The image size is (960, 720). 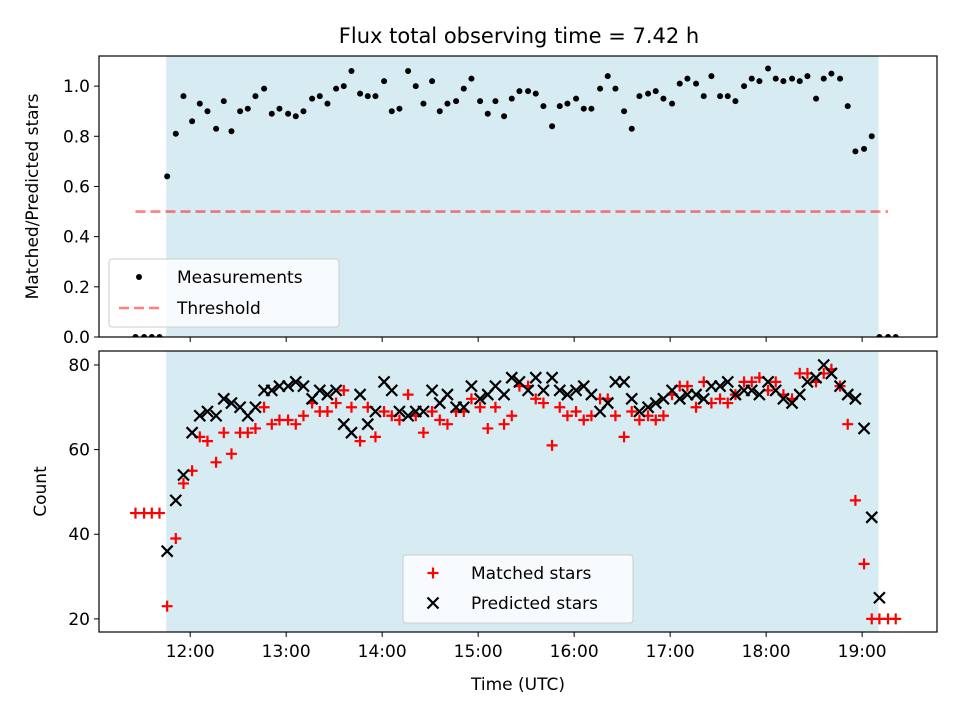 What do you see at coordinates (79, 535) in the screenshot?
I see `y-tick-label: 40` at bounding box center [79, 535].